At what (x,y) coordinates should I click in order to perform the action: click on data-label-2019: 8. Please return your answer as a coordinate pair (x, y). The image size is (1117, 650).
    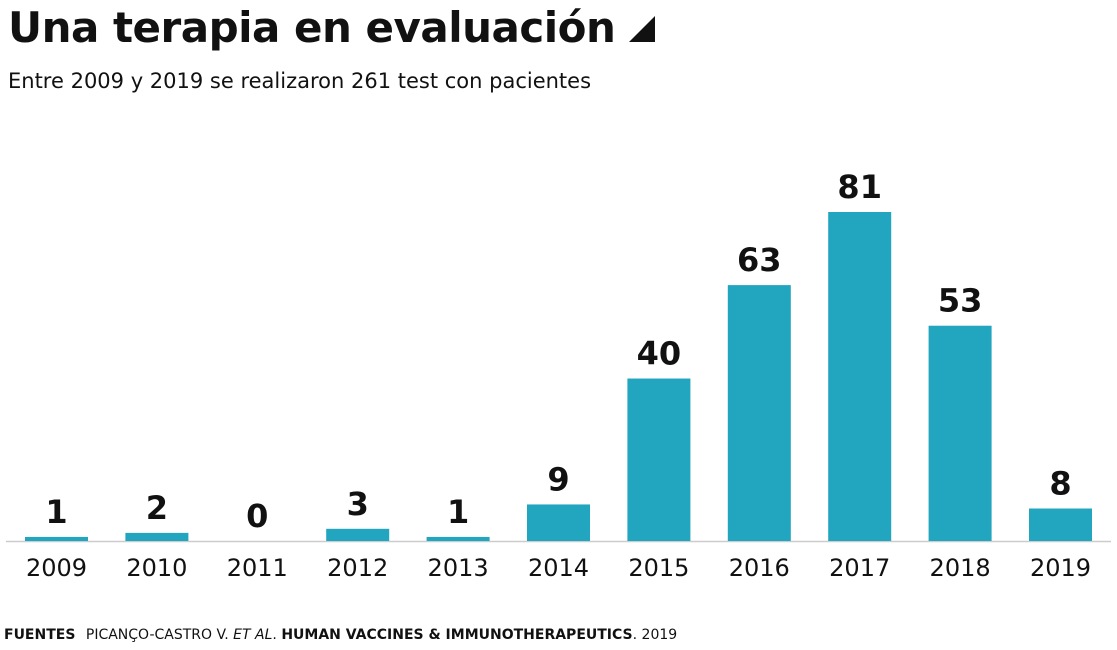
    Looking at the image, I should click on (1060, 484).